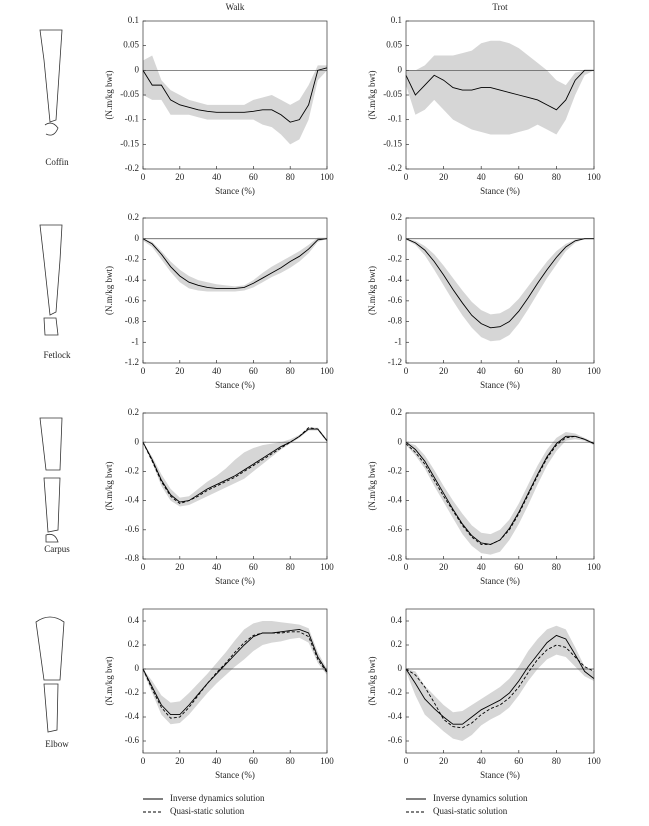 The image size is (649, 826). I want to click on y-tick-label: -0.05, so click(392, 94).